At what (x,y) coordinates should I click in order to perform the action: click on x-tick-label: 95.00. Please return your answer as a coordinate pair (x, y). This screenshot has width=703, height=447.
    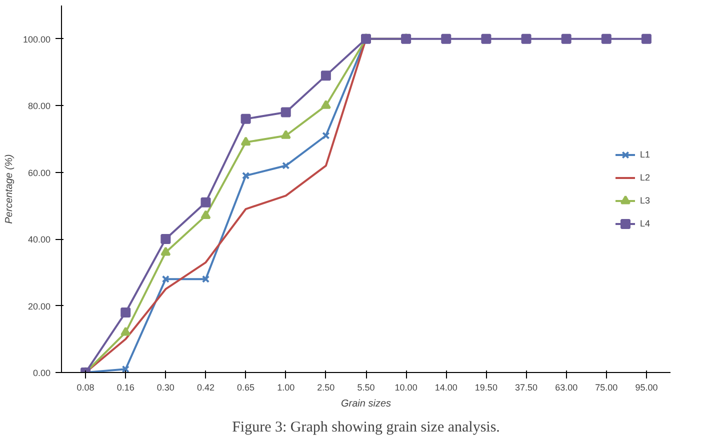
    Looking at the image, I should click on (646, 387).